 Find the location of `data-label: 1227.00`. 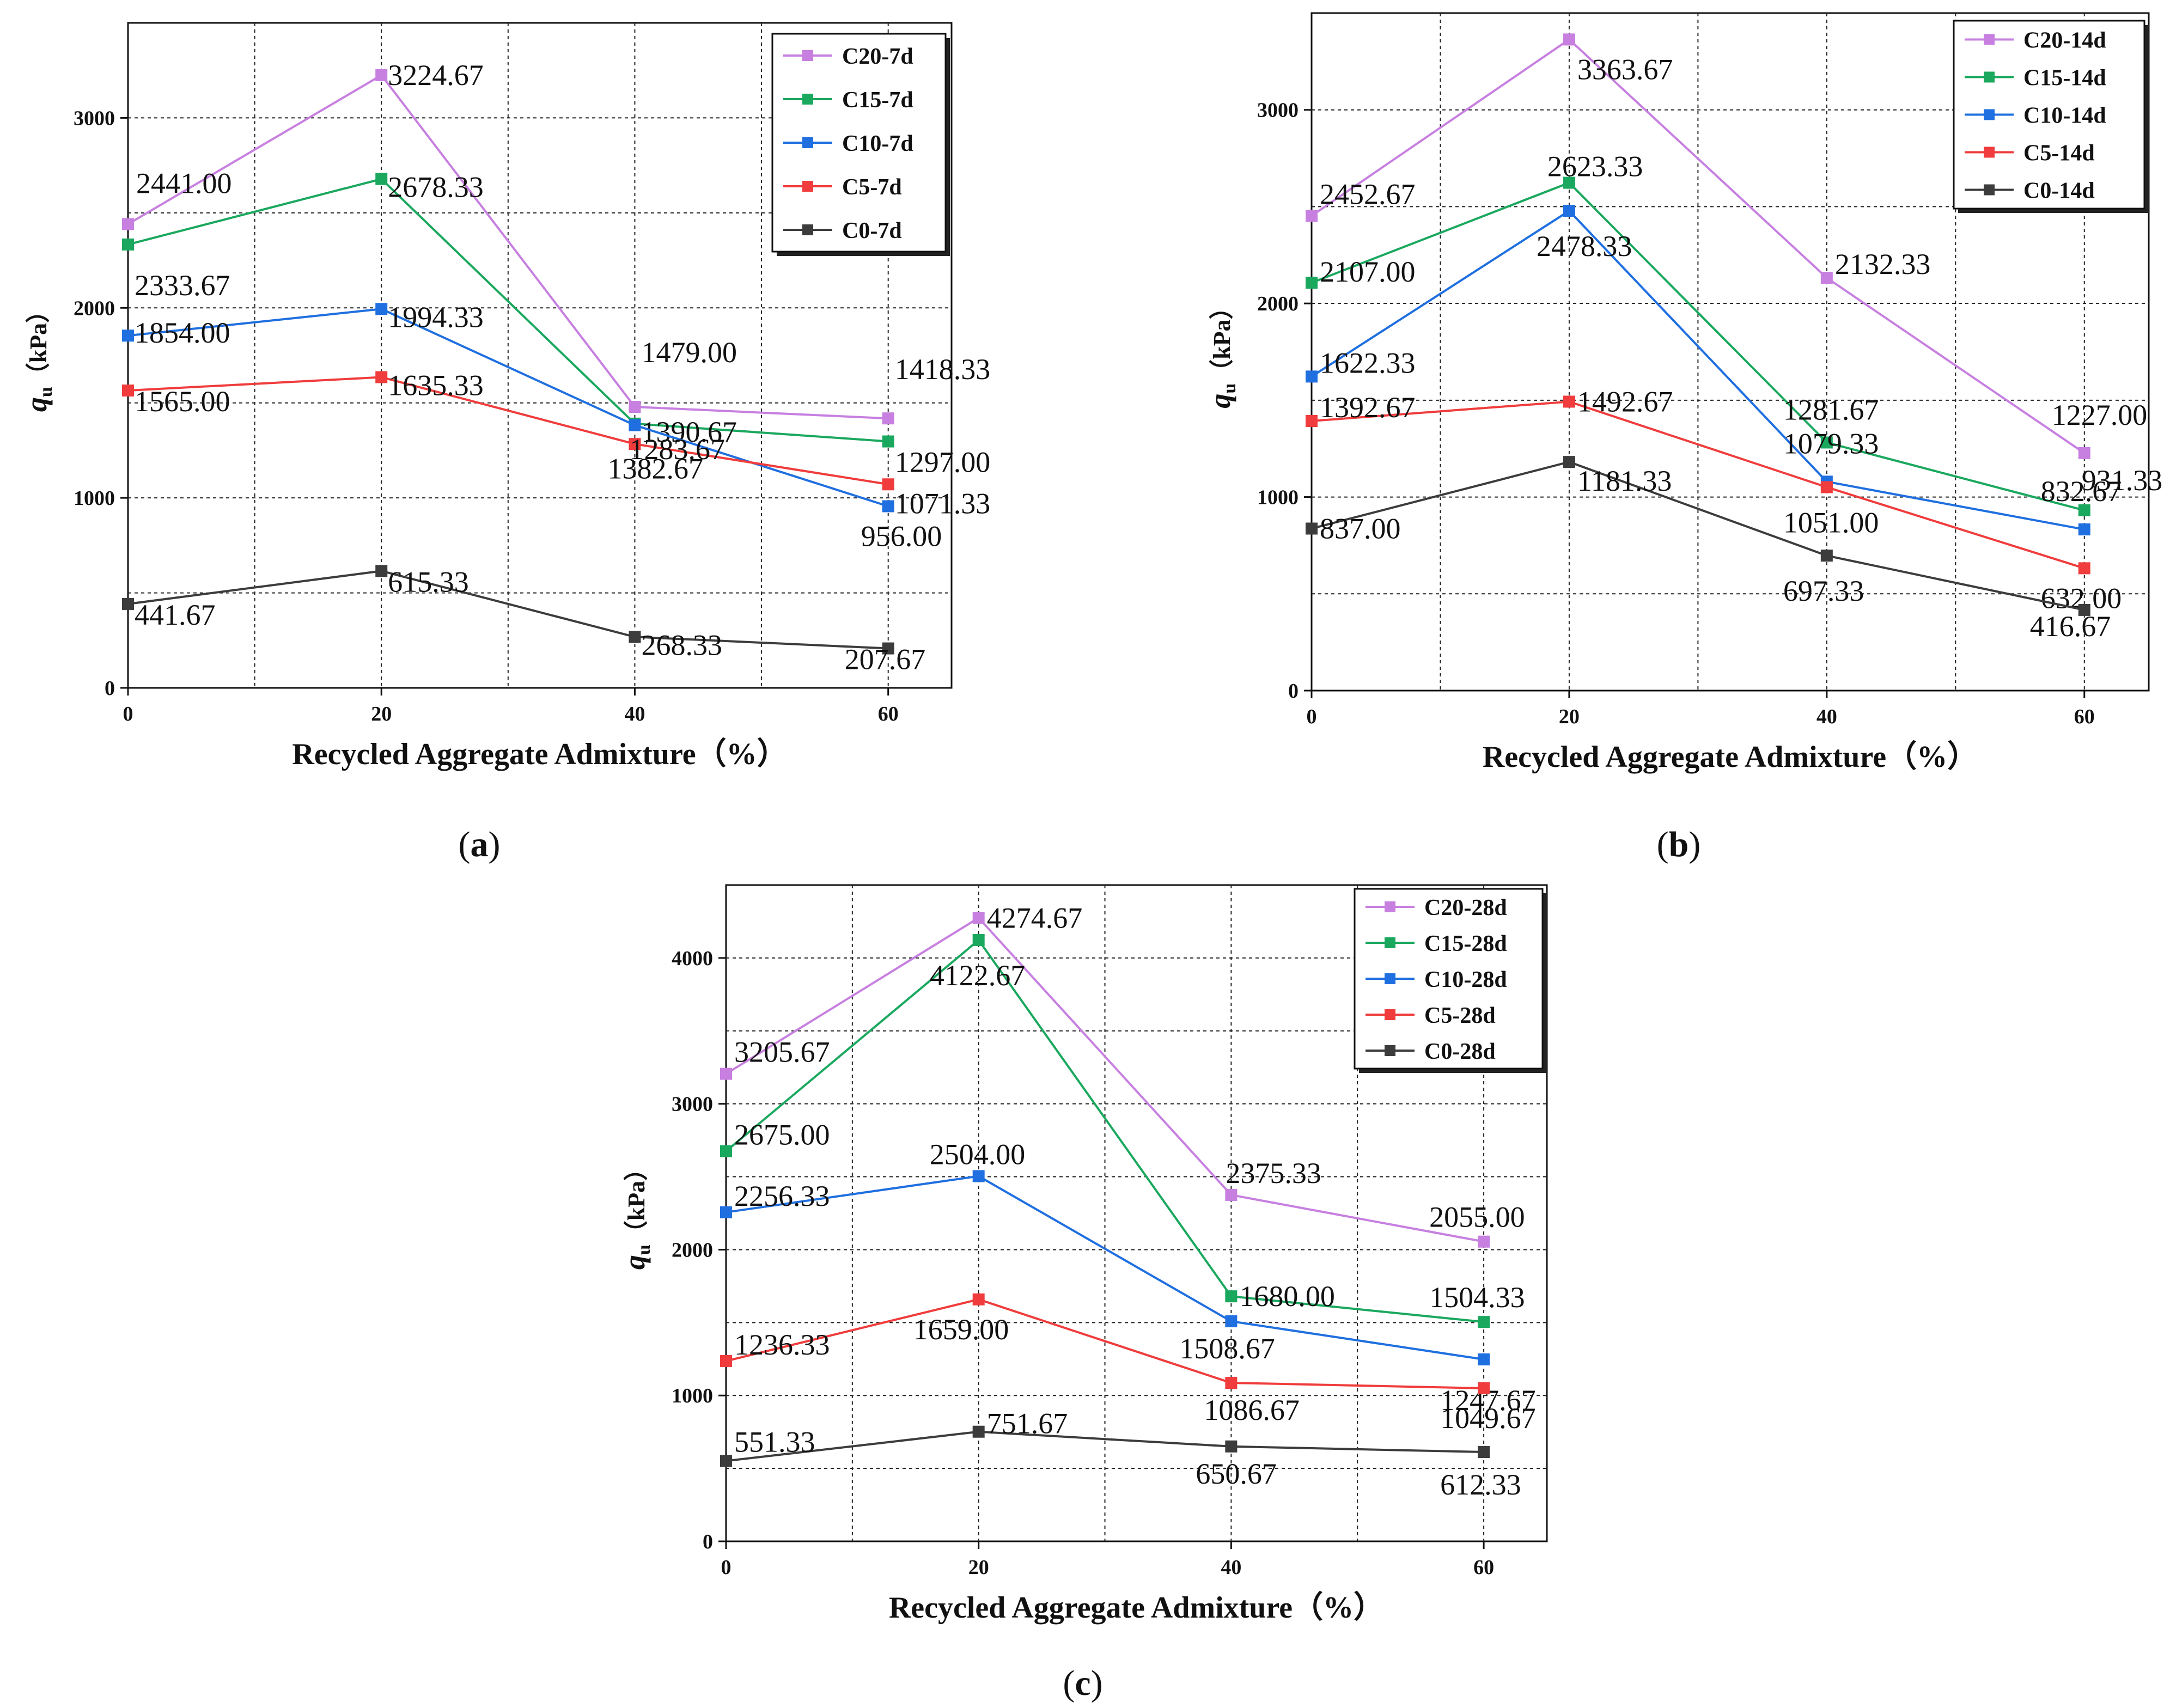

data-label: 1227.00 is located at coordinates (2100, 415).